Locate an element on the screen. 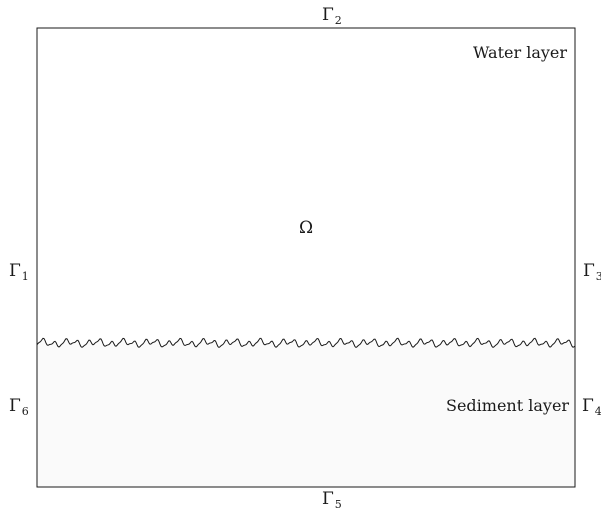 Image resolution: width=601 pixels, height=514 pixels. boundary-gamma-5-label: Γ5 is located at coordinates (332, 500).